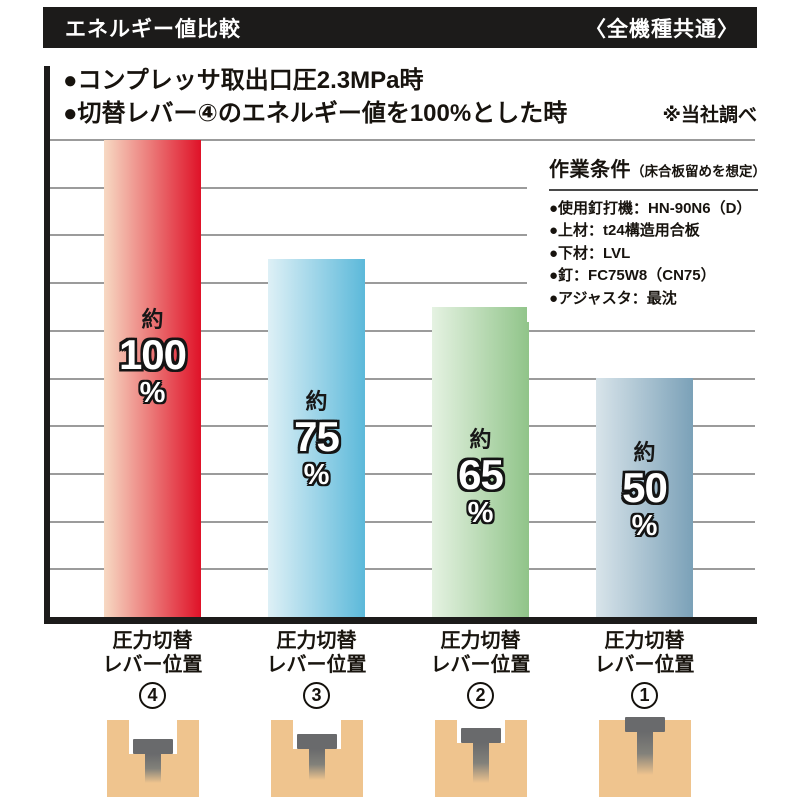 The width and height of the screenshot is (800, 800). Describe the element at coordinates (243, 80) in the screenshot. I see `note-line-1: ●コンプレッサ取出口圧2.3MPa時` at that location.